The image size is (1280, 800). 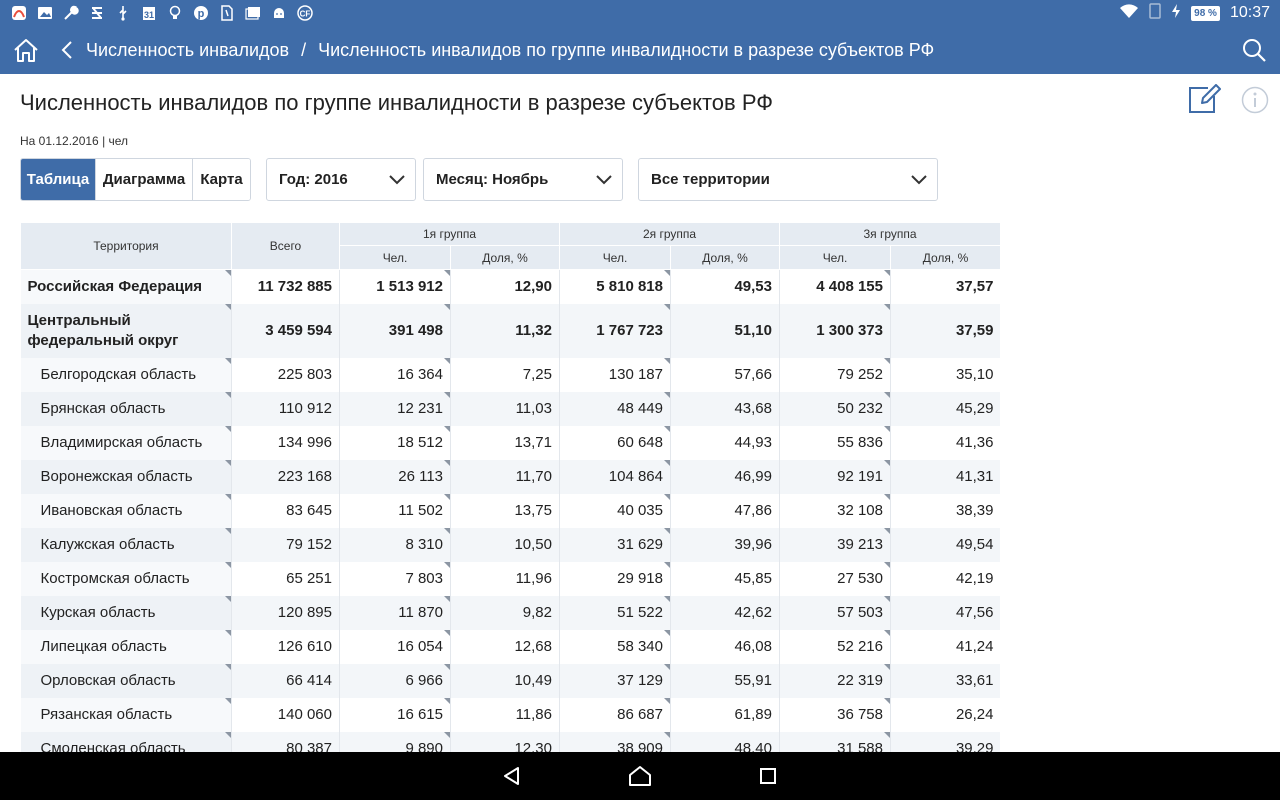 What do you see at coordinates (67, 50) in the screenshot?
I see `back-button` at bounding box center [67, 50].